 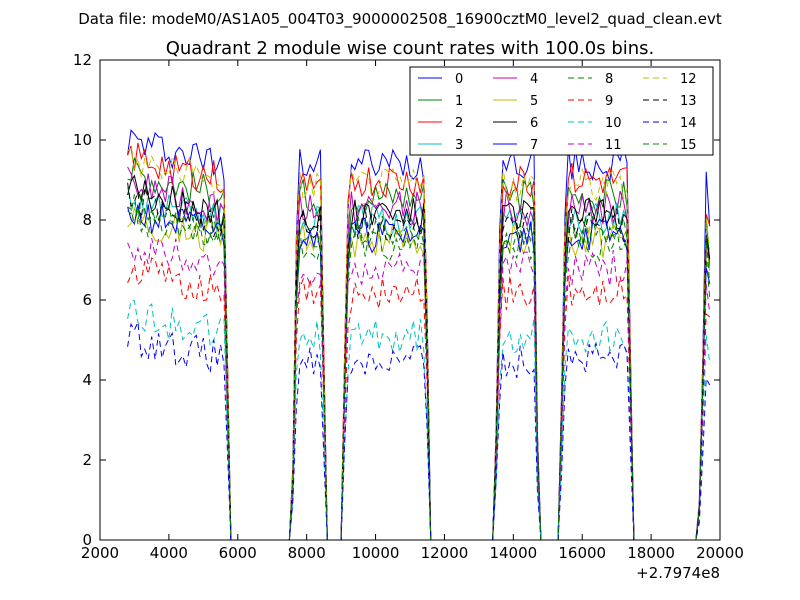 What do you see at coordinates (459, 123) in the screenshot?
I see `legend-label-2: 2` at bounding box center [459, 123].